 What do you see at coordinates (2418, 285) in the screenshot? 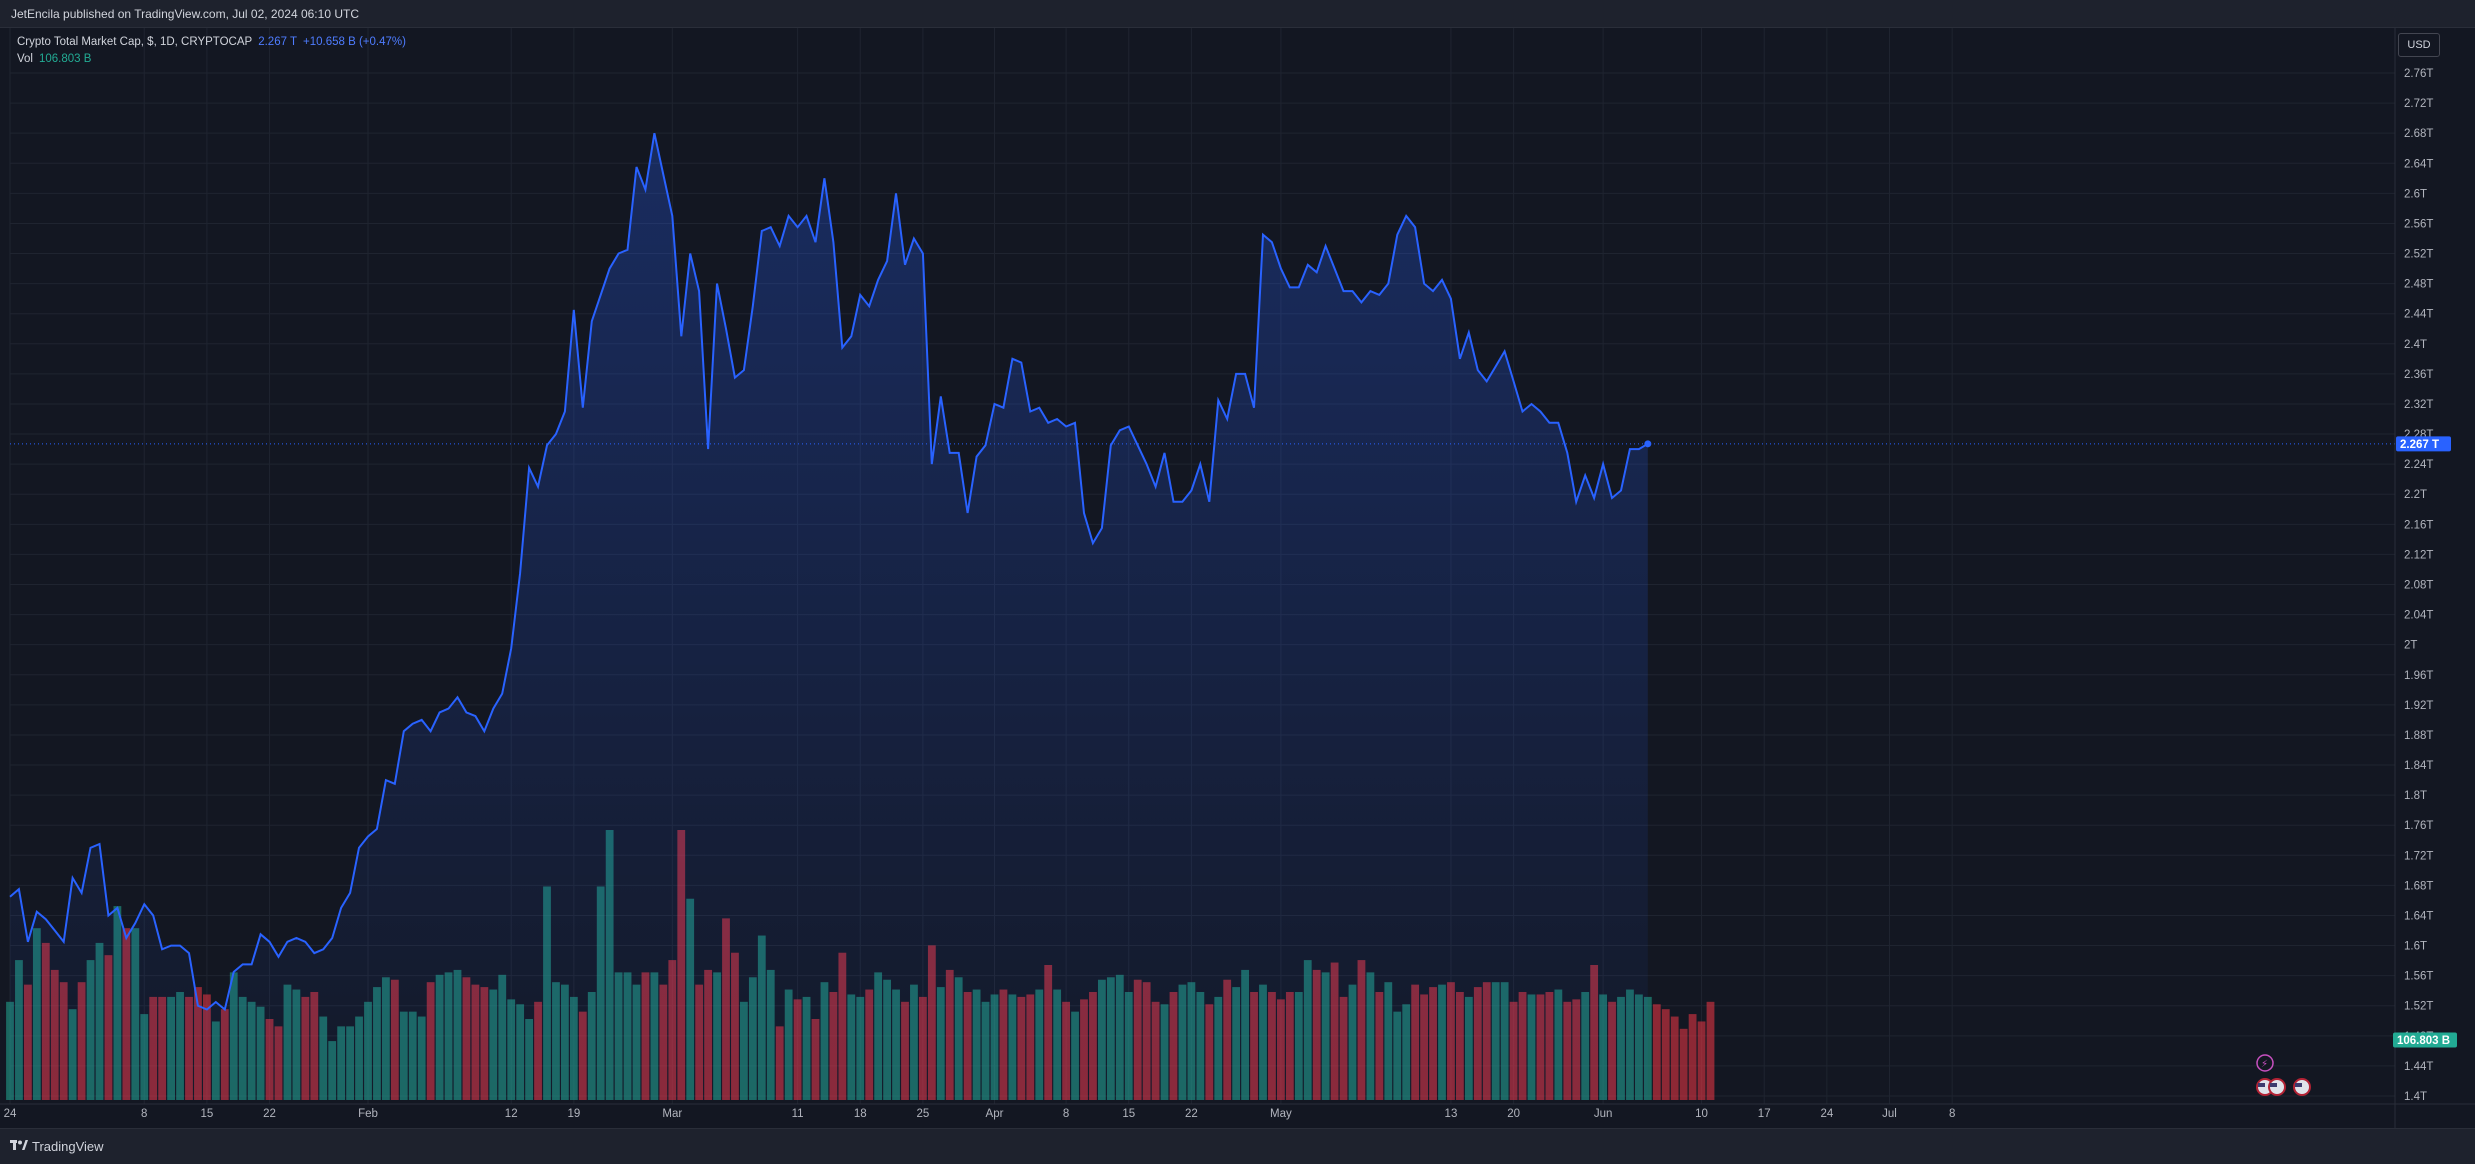
I see `y-tick-label: 2.48T` at bounding box center [2418, 285].